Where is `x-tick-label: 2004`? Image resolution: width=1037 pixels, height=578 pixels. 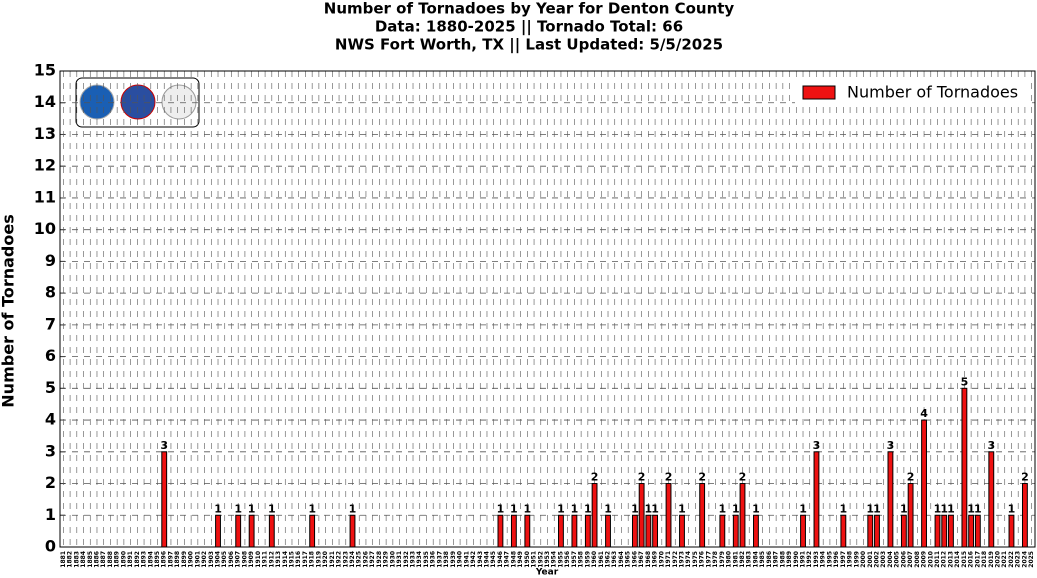 x-tick-label: 2004 is located at coordinates (890, 559).